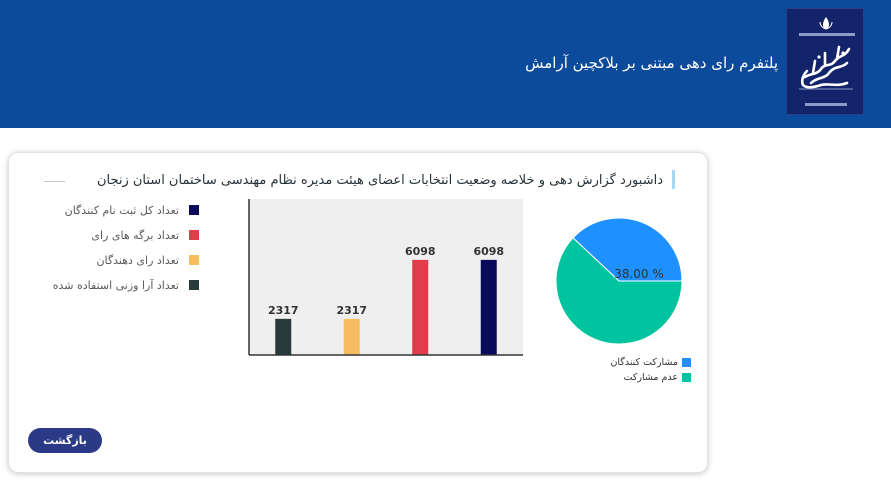  I want to click on participation-pie-chart: 38.00 %, so click(619, 281).